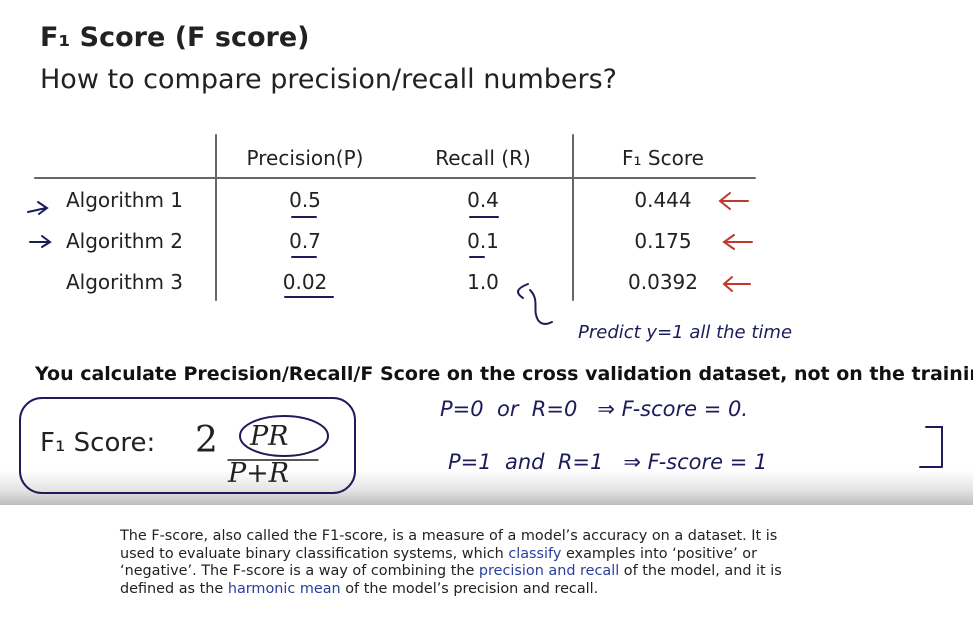 This screenshot has height=623, width=973. I want to click on link: precision and recall, so click(549, 571).